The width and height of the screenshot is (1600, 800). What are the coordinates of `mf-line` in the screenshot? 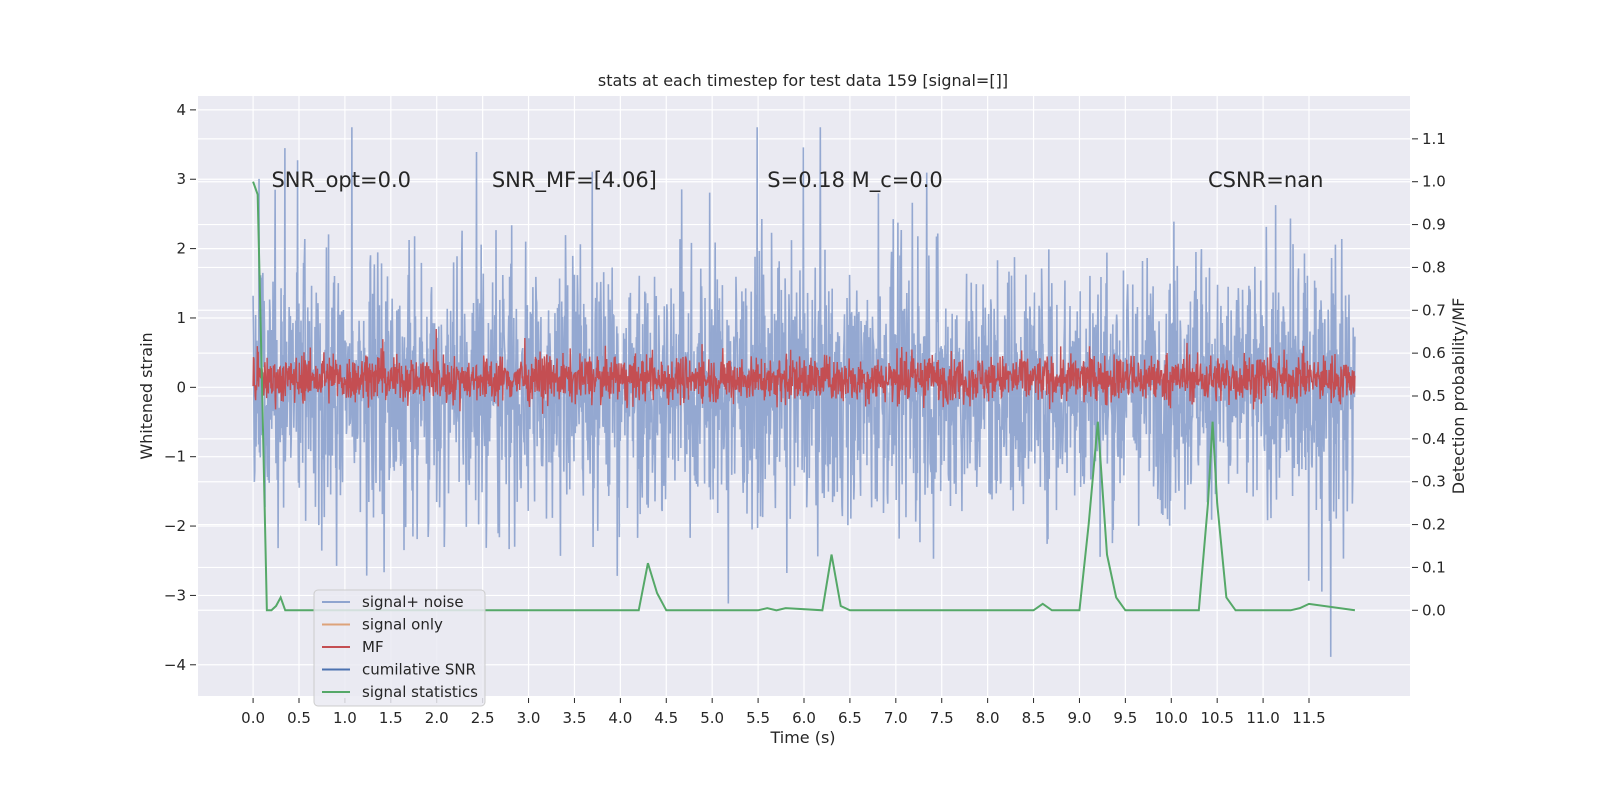 It's located at (804, 371).